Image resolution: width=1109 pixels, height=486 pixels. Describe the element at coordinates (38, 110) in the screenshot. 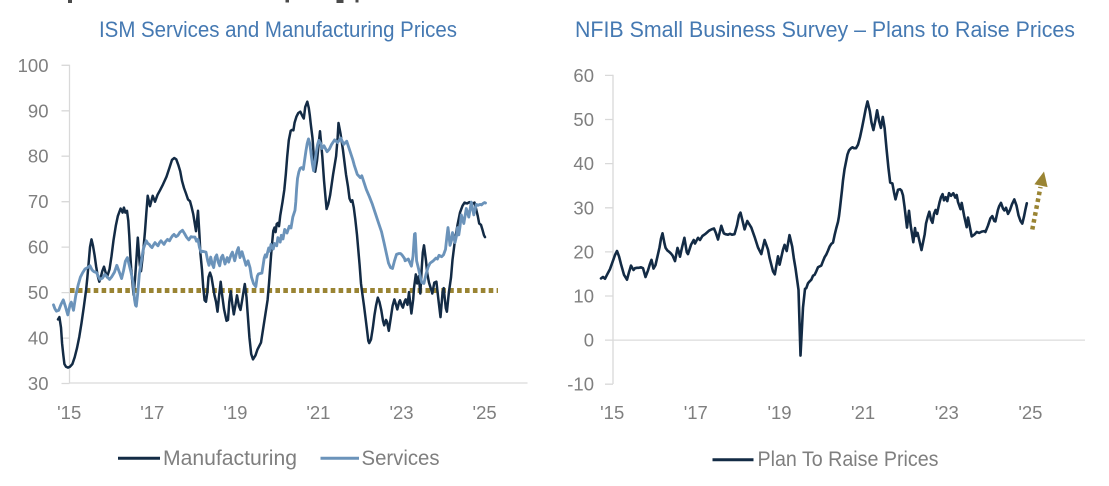

I see `svg-text: 90` at that location.